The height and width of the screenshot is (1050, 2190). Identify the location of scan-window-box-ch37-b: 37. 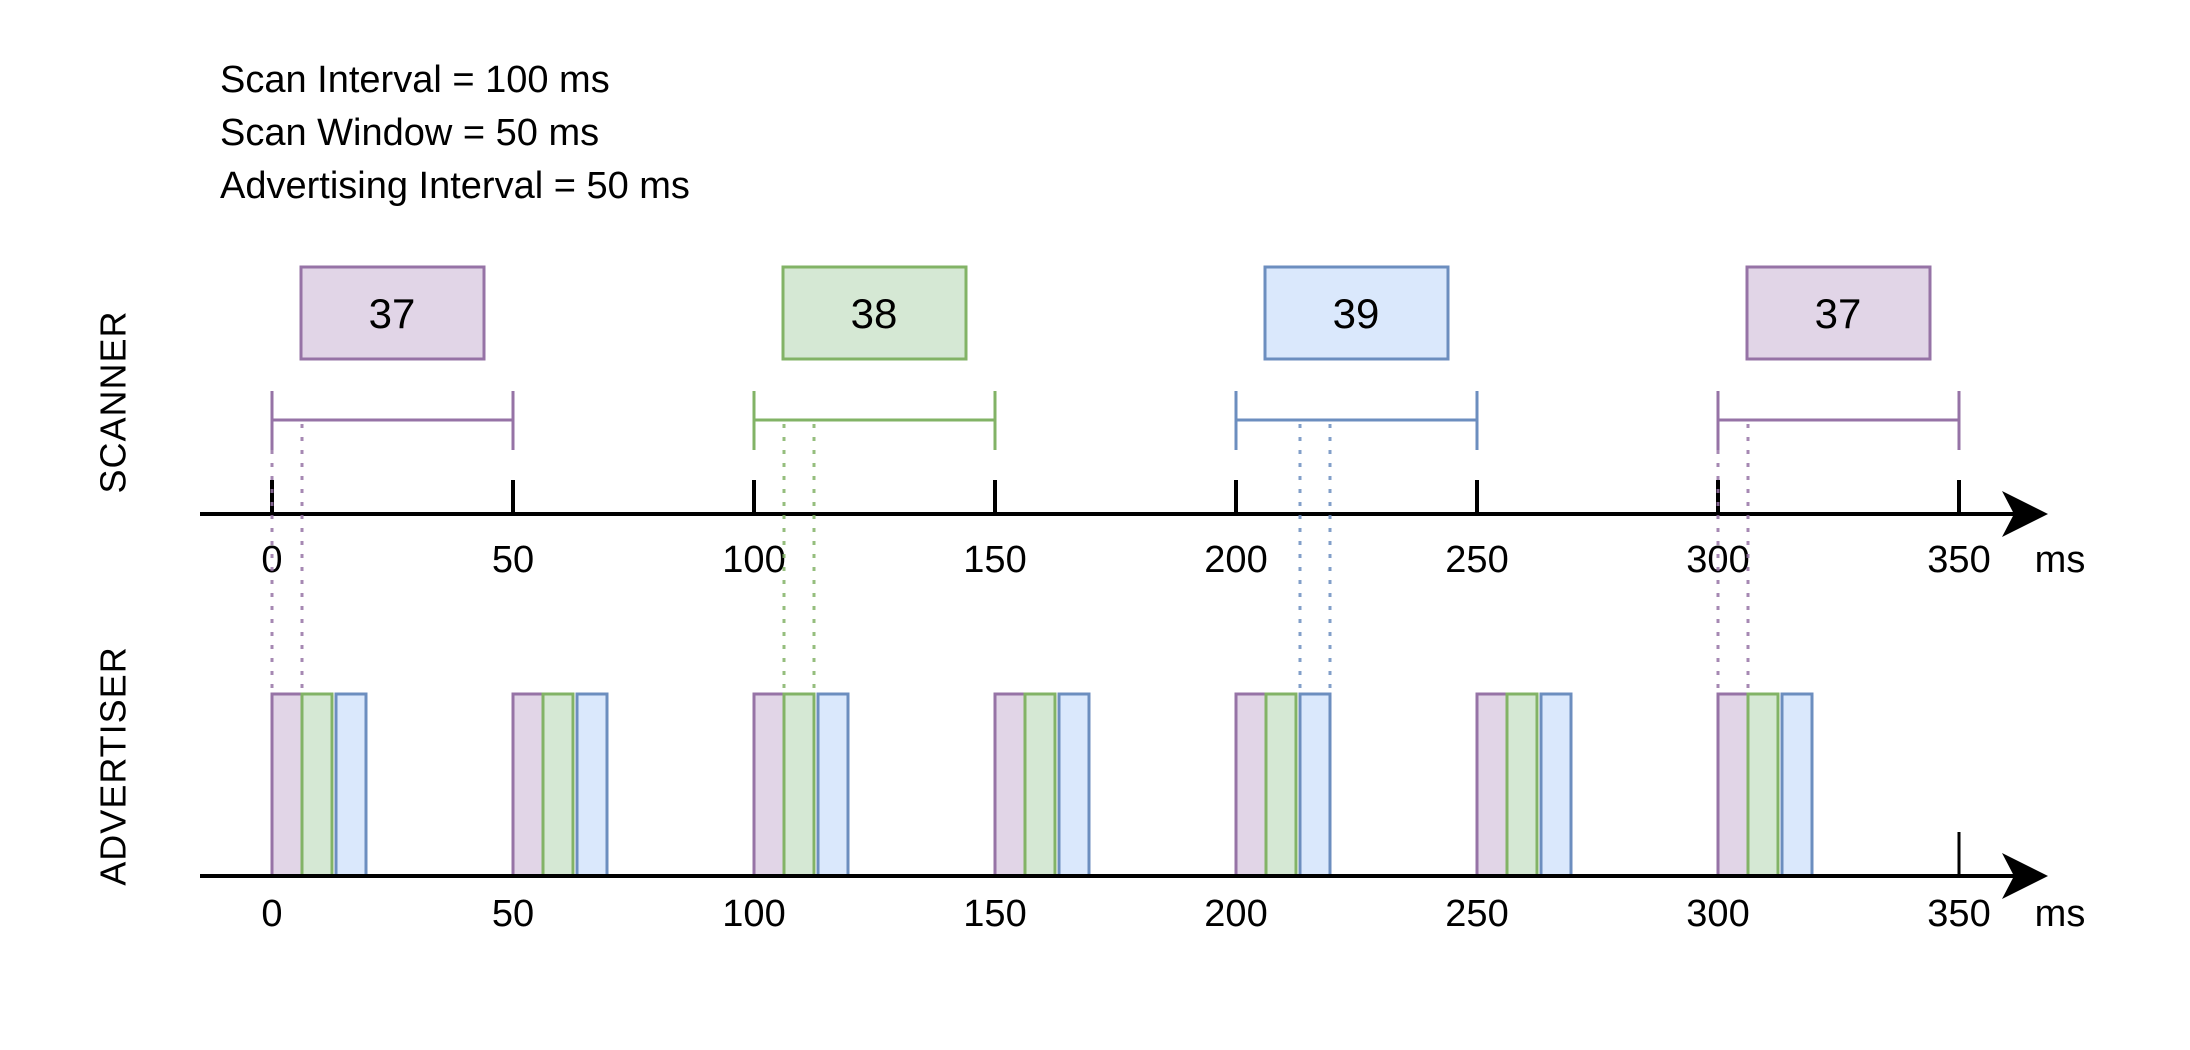
(1838, 313).